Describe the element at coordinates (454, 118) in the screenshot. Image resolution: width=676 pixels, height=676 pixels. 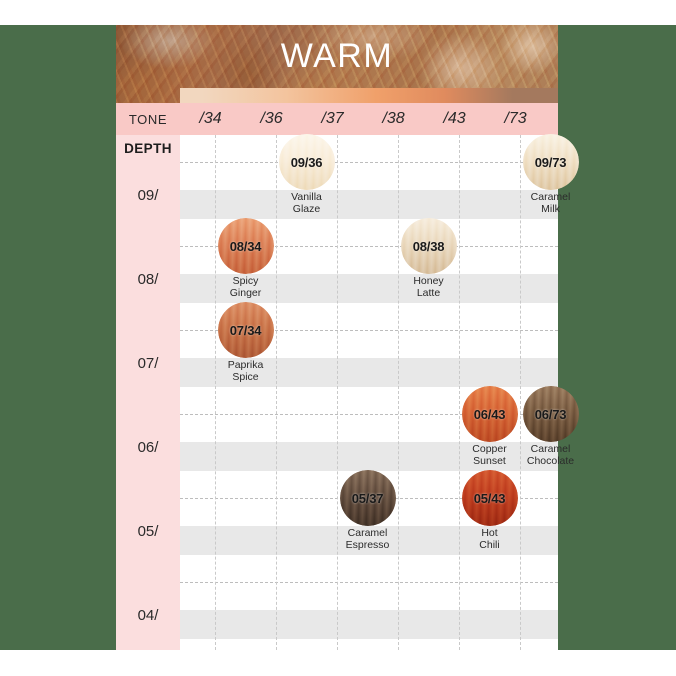
I see `tone-column-4: /43` at that location.